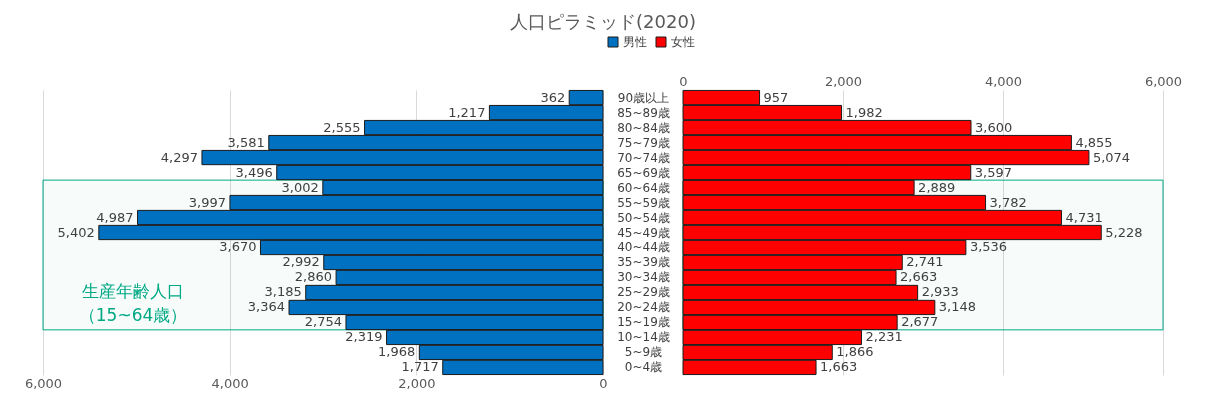 The width and height of the screenshot is (1218, 415). What do you see at coordinates (957, 307) in the screenshot?
I see `data-label: 3,148` at bounding box center [957, 307].